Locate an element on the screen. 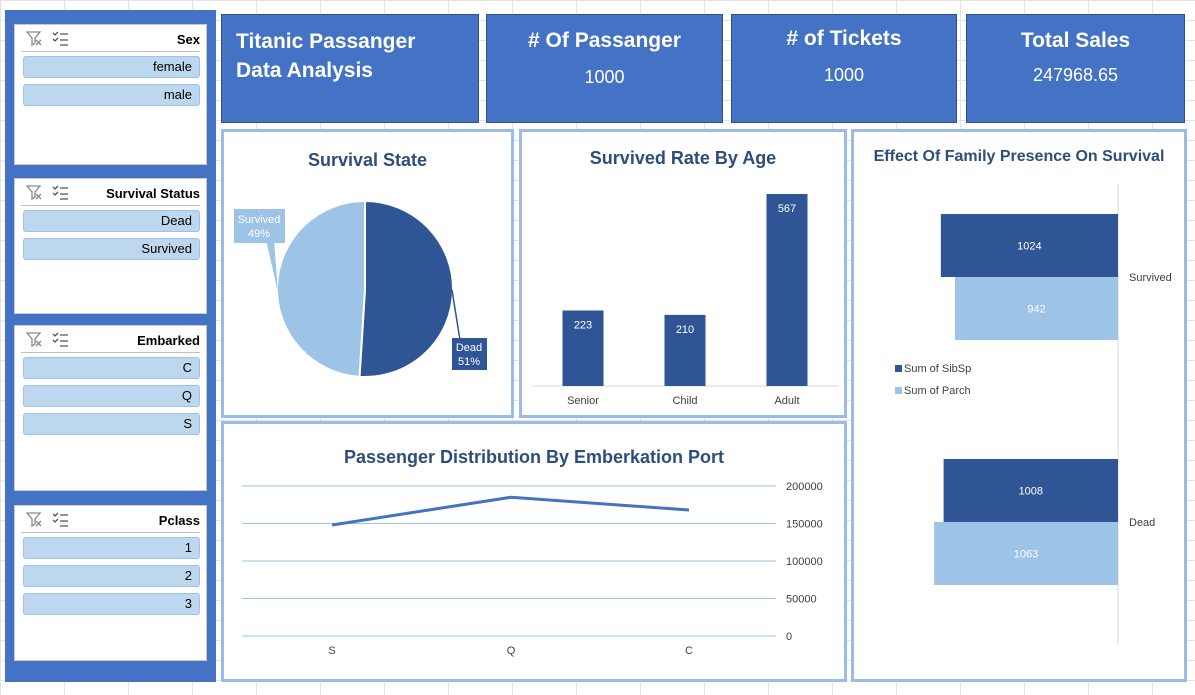 This screenshot has width=1195, height=695. embarkation-line-chart: 0 50000 100000 150000 200000 S Q C is located at coordinates (532, 569).